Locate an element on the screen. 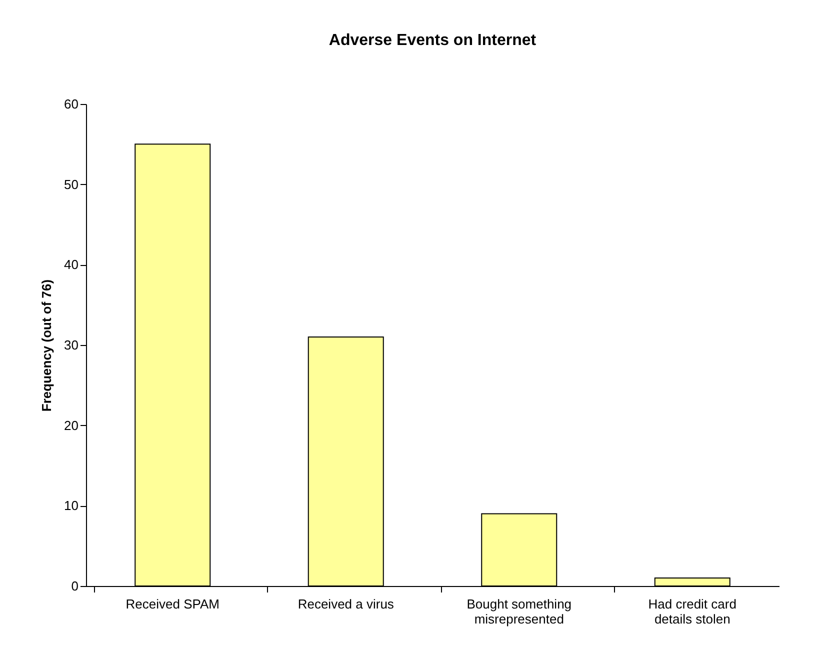 This screenshot has height=659, width=822. y-tick-label: 30 is located at coordinates (71, 345).